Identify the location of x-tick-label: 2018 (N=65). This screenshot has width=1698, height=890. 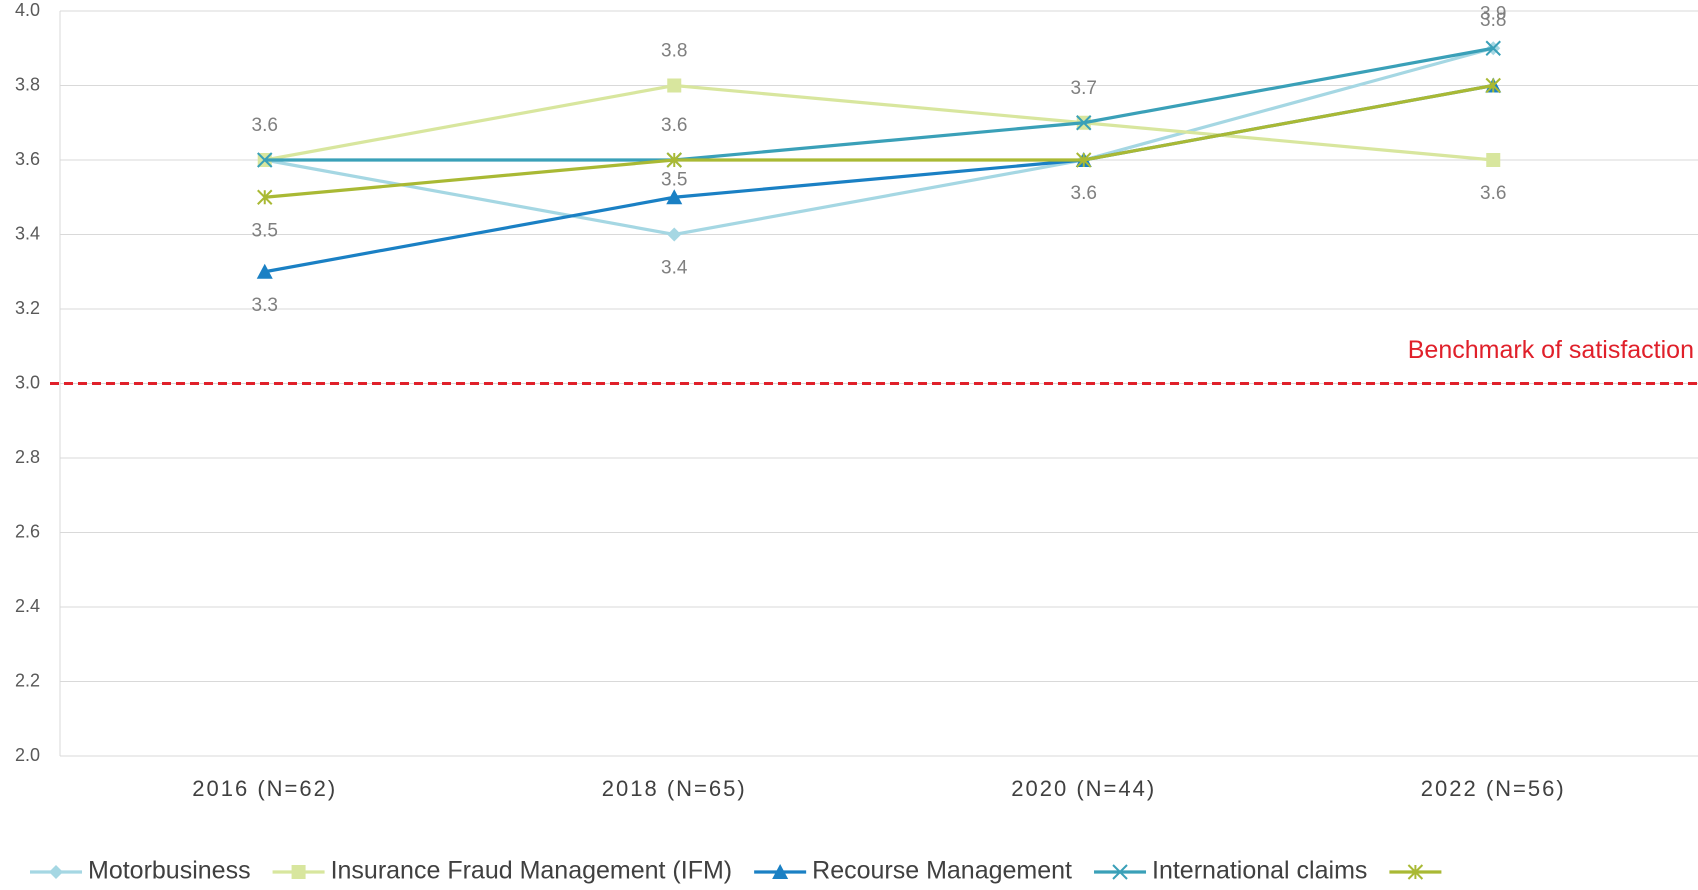
(674, 788).